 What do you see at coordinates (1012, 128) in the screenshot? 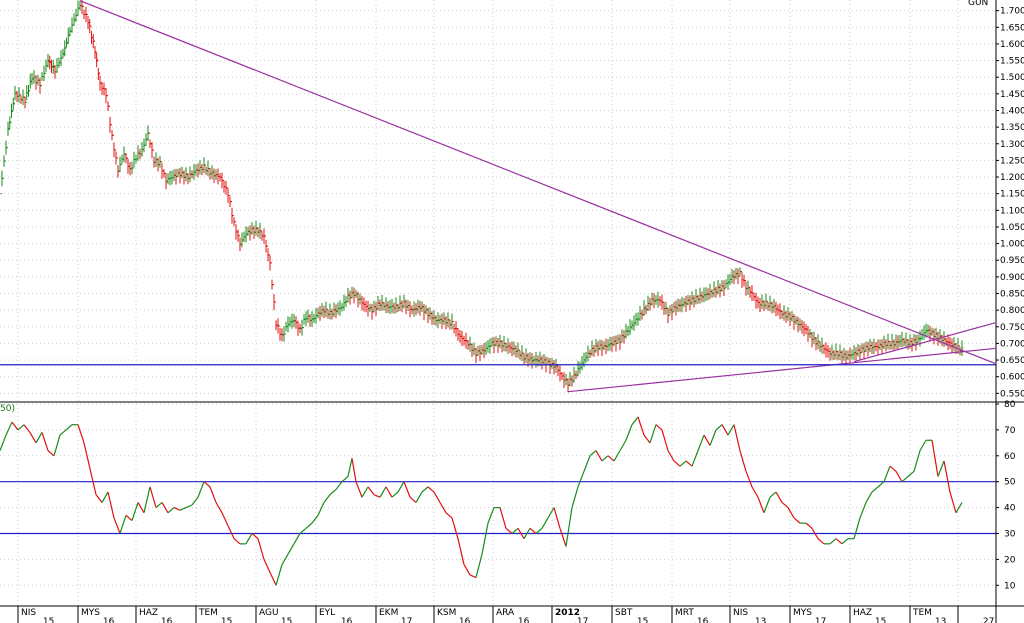
I see `price-tick-label: 1.350` at bounding box center [1012, 128].